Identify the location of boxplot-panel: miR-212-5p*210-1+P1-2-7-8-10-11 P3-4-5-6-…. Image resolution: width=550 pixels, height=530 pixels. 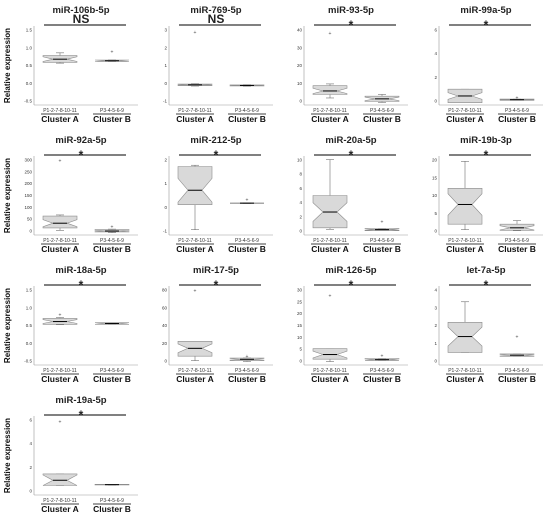
(218, 194).